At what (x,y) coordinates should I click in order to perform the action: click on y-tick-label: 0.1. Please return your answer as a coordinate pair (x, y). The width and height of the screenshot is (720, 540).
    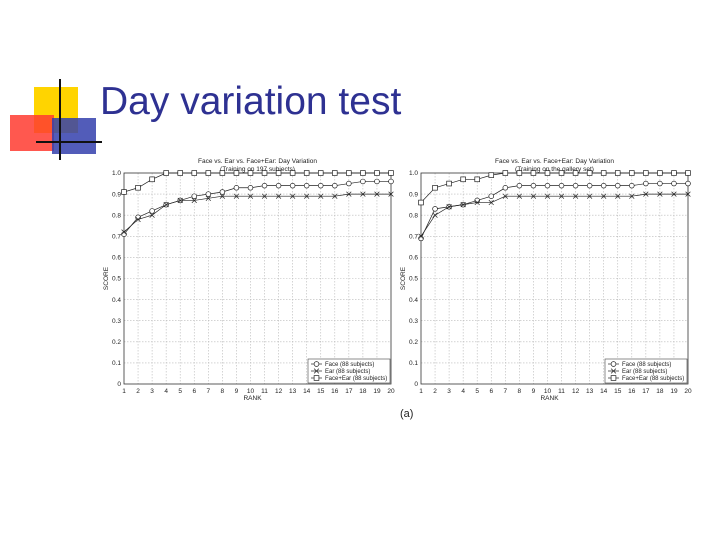
    Looking at the image, I should click on (413, 363).